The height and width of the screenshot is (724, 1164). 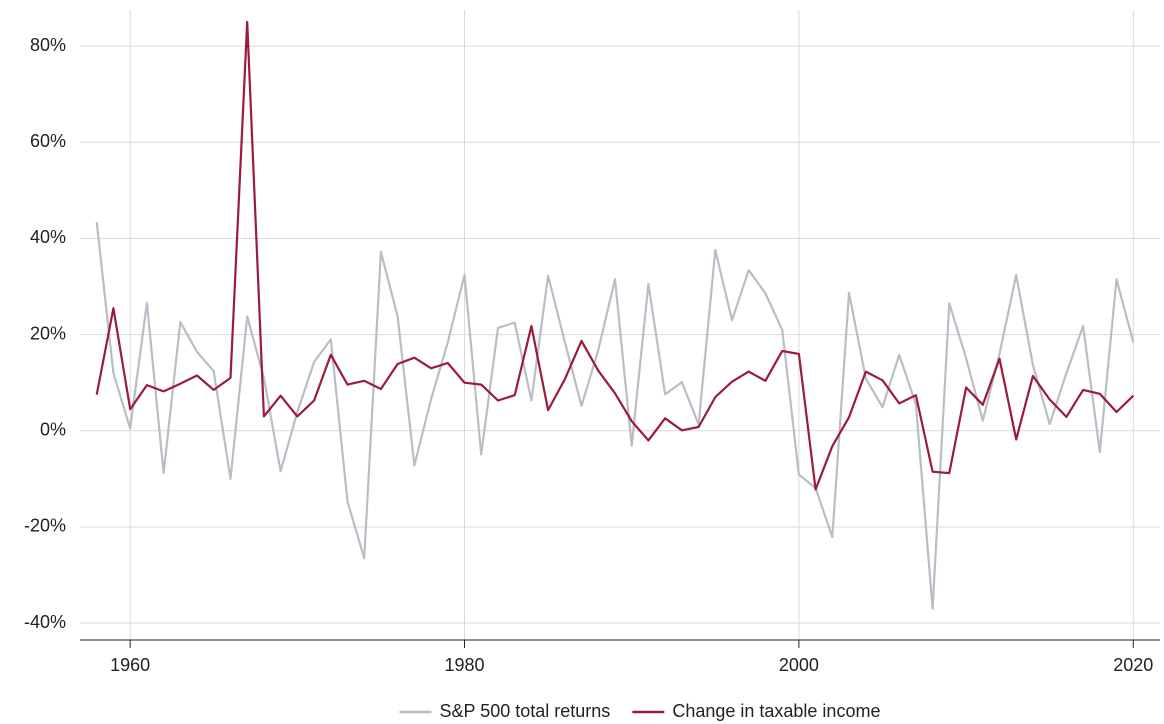 What do you see at coordinates (48, 237) in the screenshot?
I see `y-tick-label: 40%` at bounding box center [48, 237].